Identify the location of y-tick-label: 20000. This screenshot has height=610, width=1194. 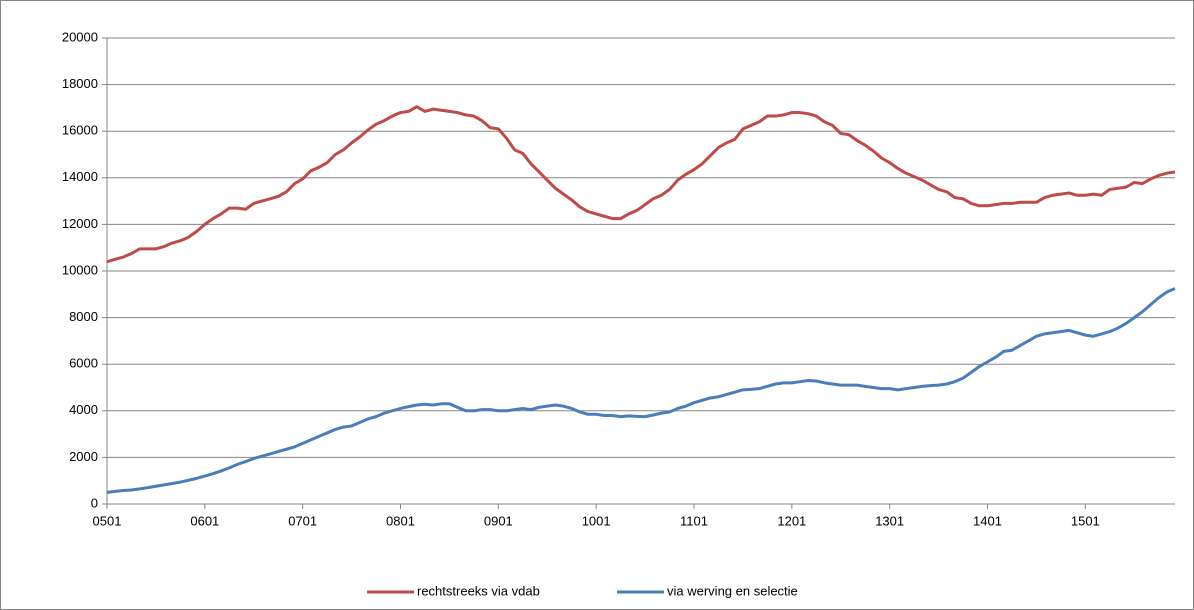
(80, 36).